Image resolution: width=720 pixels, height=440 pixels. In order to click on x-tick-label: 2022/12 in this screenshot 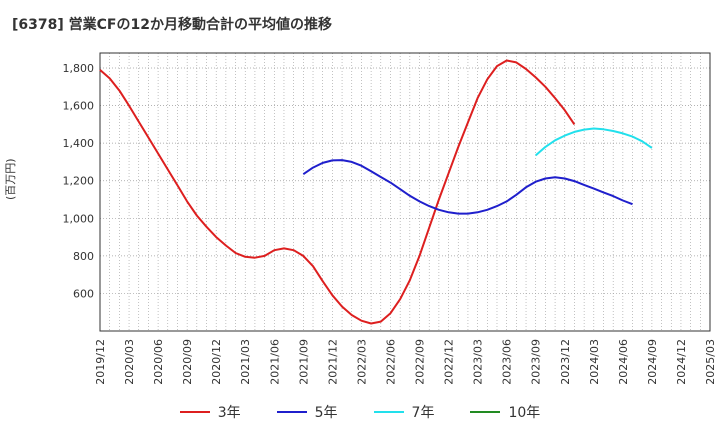, I will do `click(449, 362)`.